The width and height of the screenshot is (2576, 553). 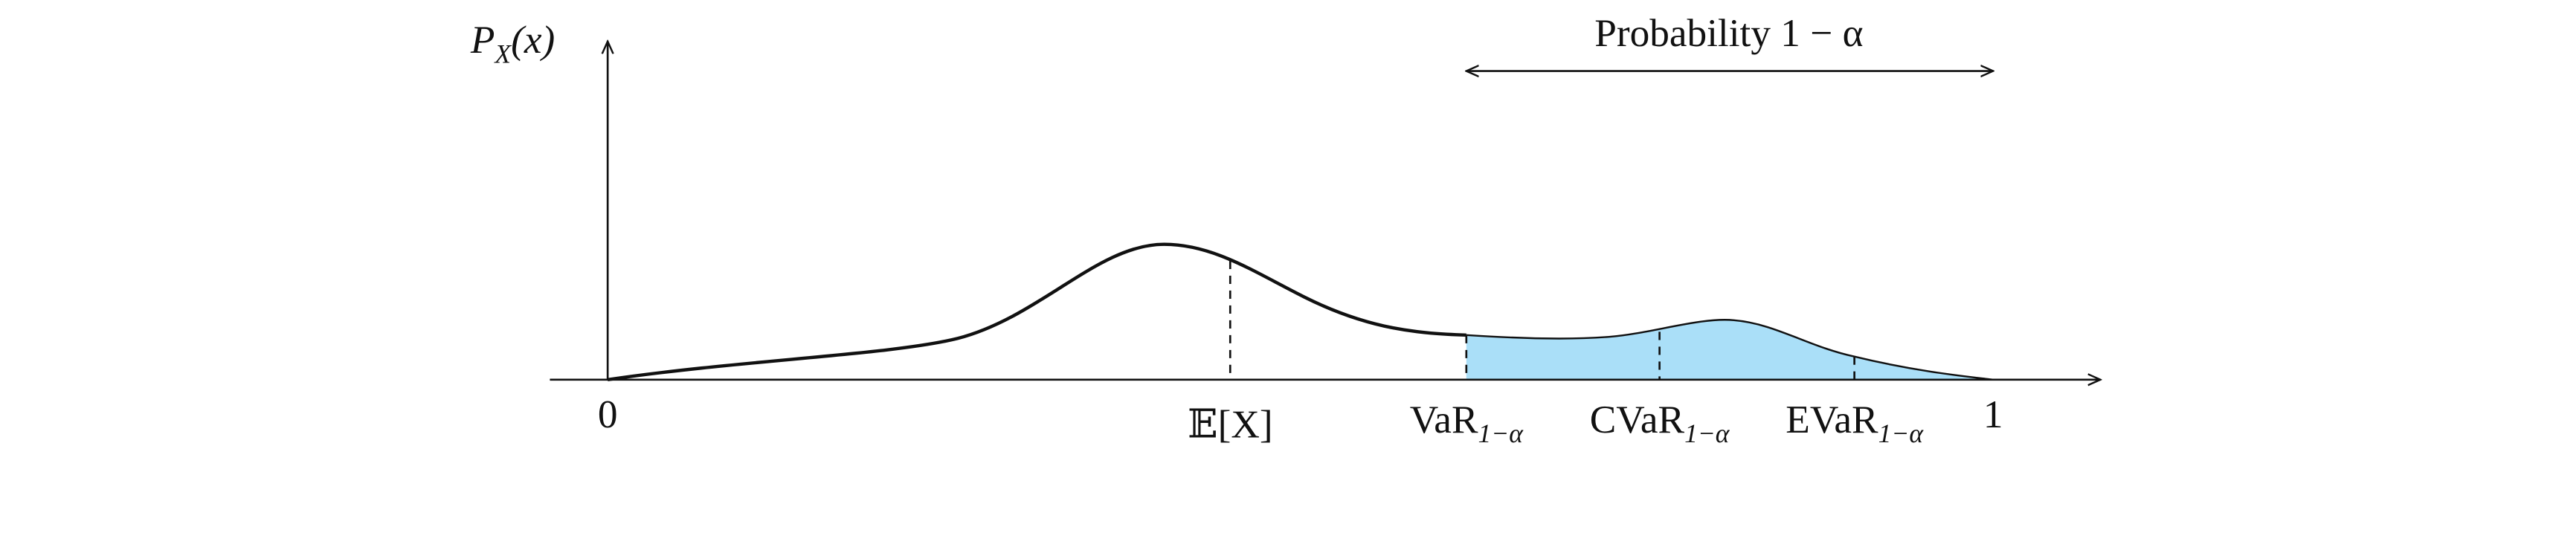 What do you see at coordinates (1728, 33) in the screenshot?
I see `probability-label: Probability 1 − α` at bounding box center [1728, 33].